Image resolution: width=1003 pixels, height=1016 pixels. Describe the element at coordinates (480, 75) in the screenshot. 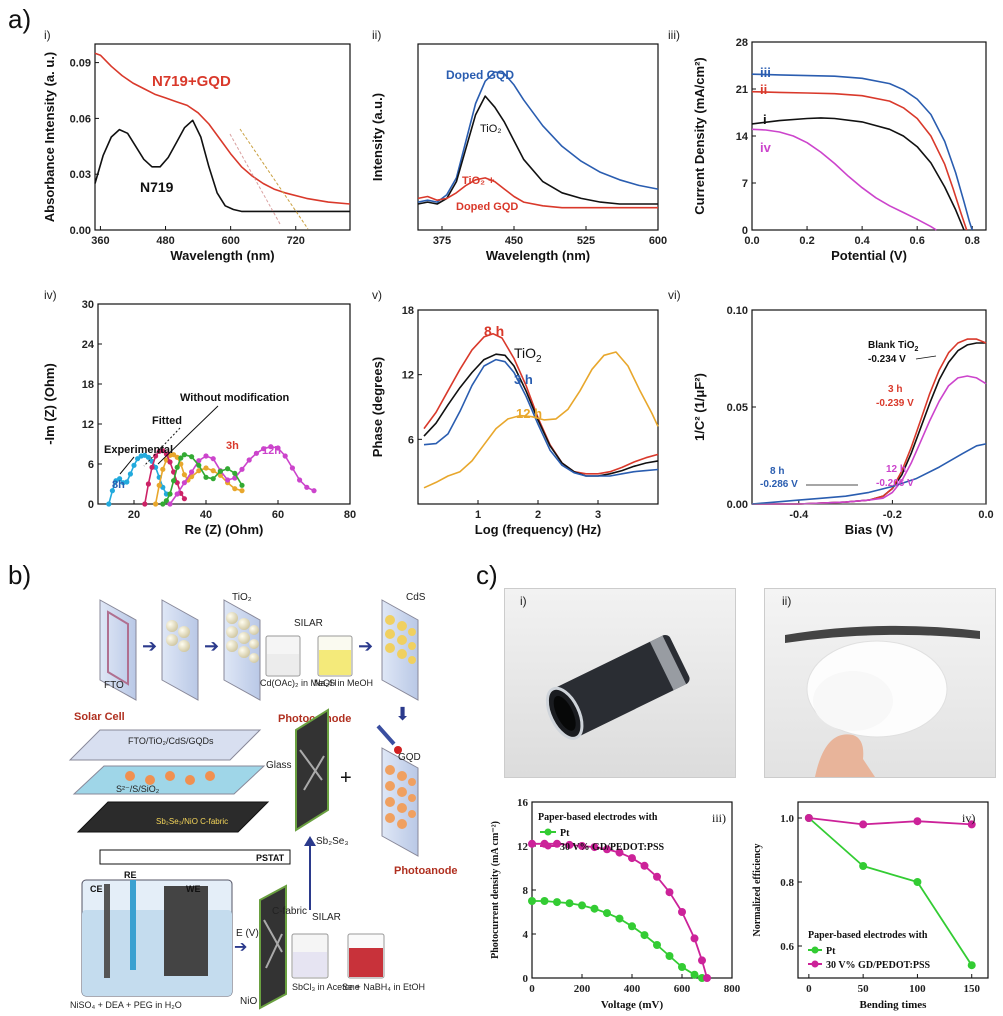

I see `label-doped-gqd: Doped GQD` at that location.